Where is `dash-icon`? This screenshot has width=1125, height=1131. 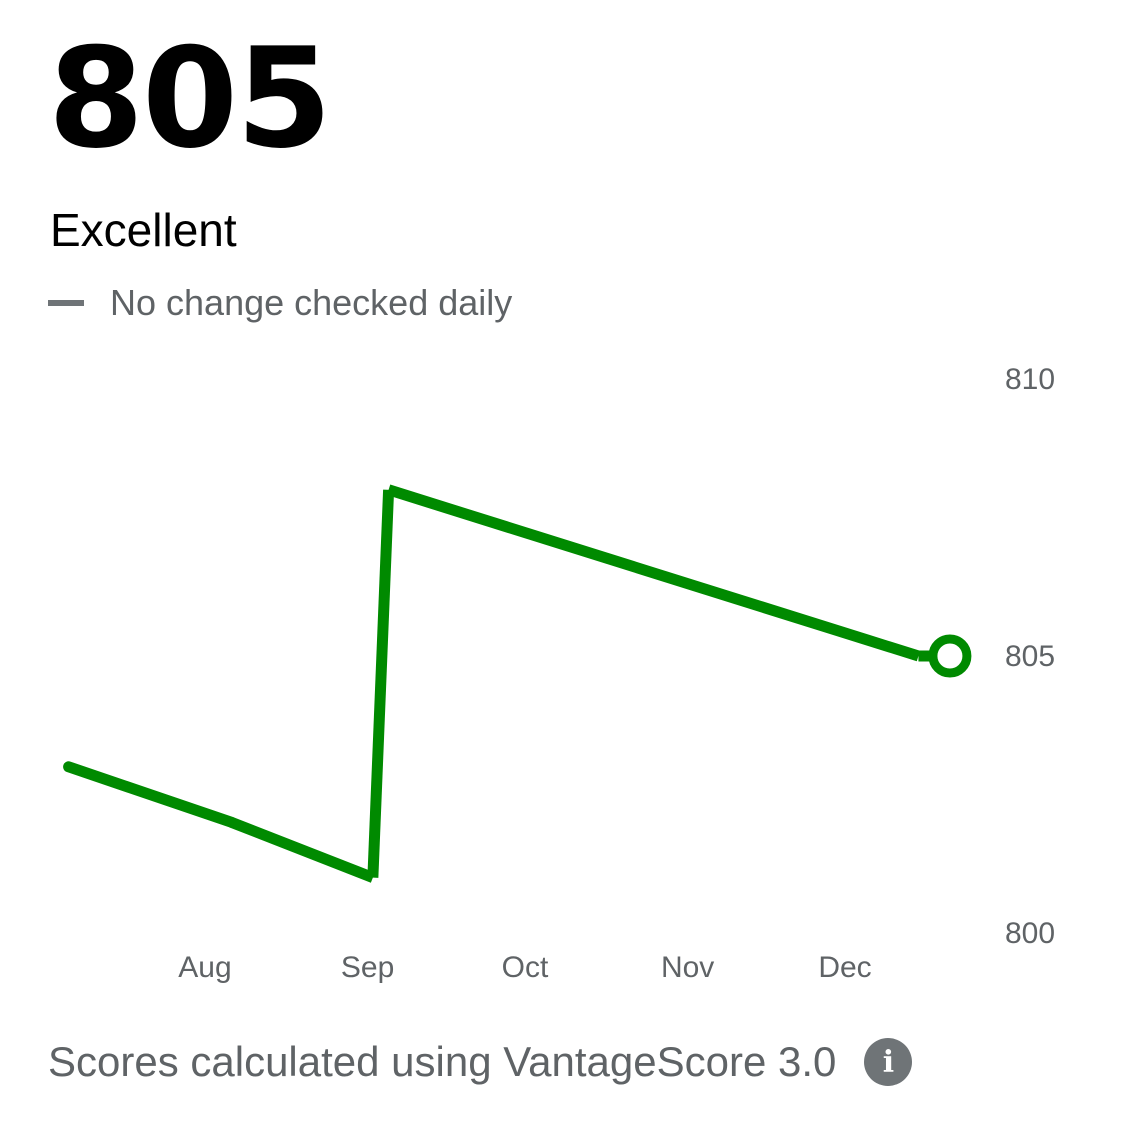
dash-icon is located at coordinates (66, 303).